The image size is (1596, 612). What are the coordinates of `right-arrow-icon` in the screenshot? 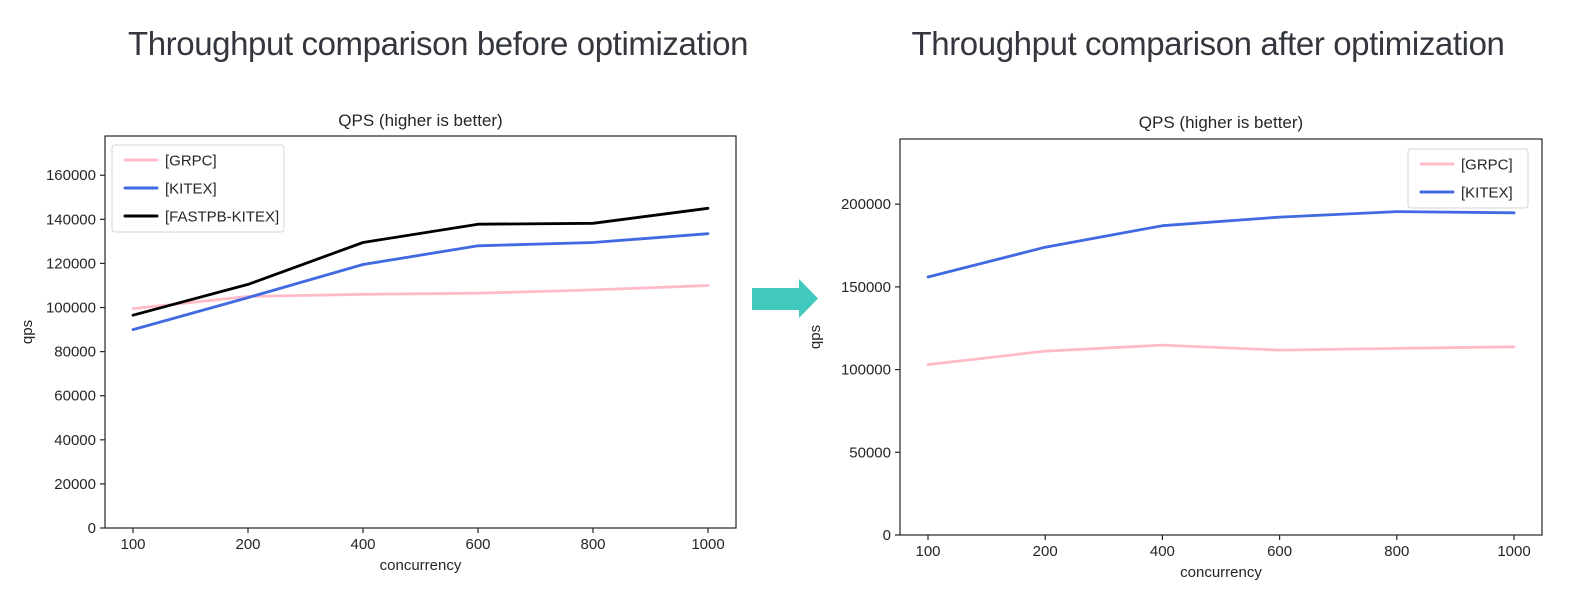 It's located at (785, 298).